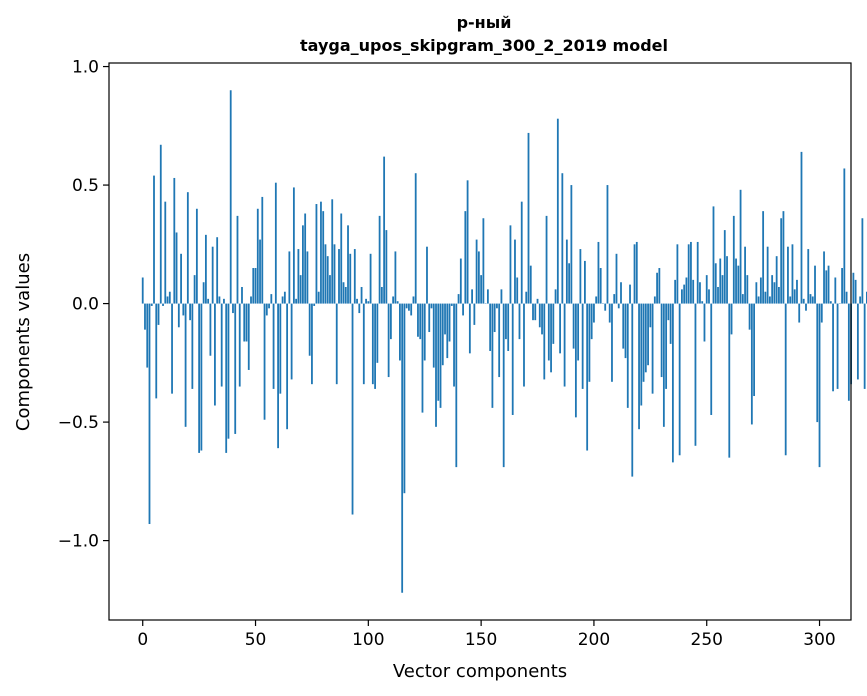 The height and width of the screenshot is (696, 867). What do you see at coordinates (484, 22) in the screenshot?
I see `chart-title-line1: р-ный` at bounding box center [484, 22].